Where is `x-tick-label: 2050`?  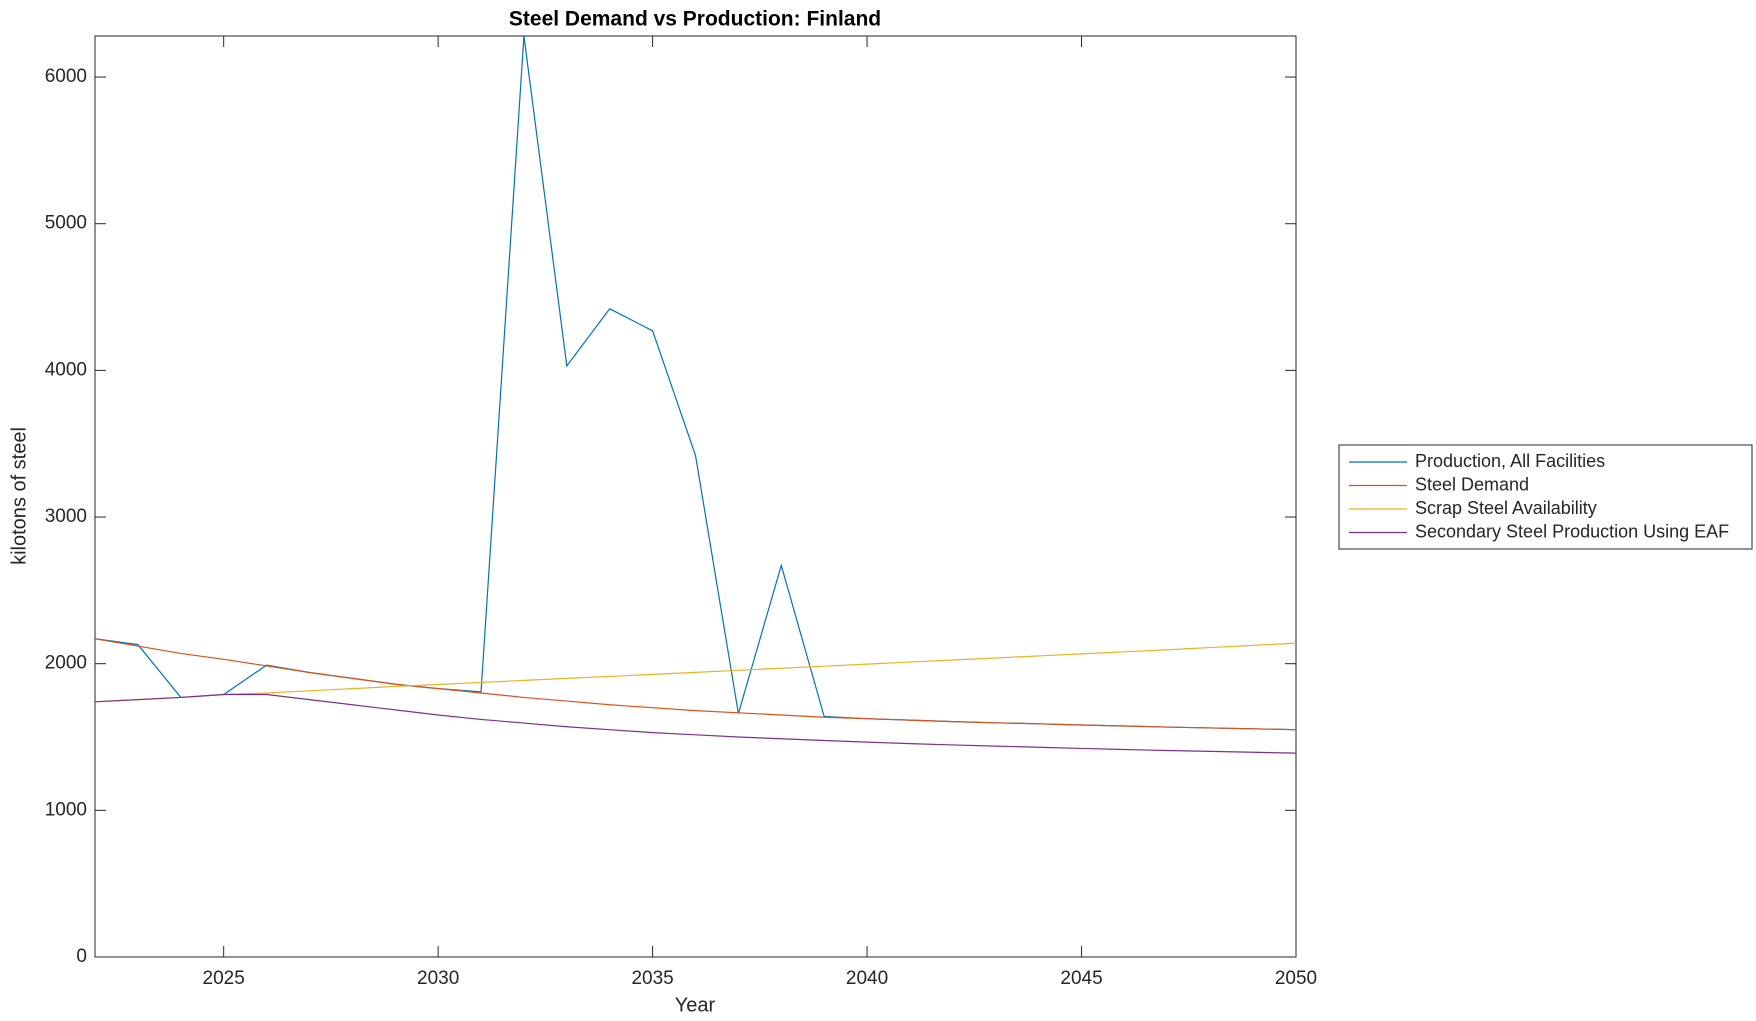
x-tick-label: 2050 is located at coordinates (1296, 978).